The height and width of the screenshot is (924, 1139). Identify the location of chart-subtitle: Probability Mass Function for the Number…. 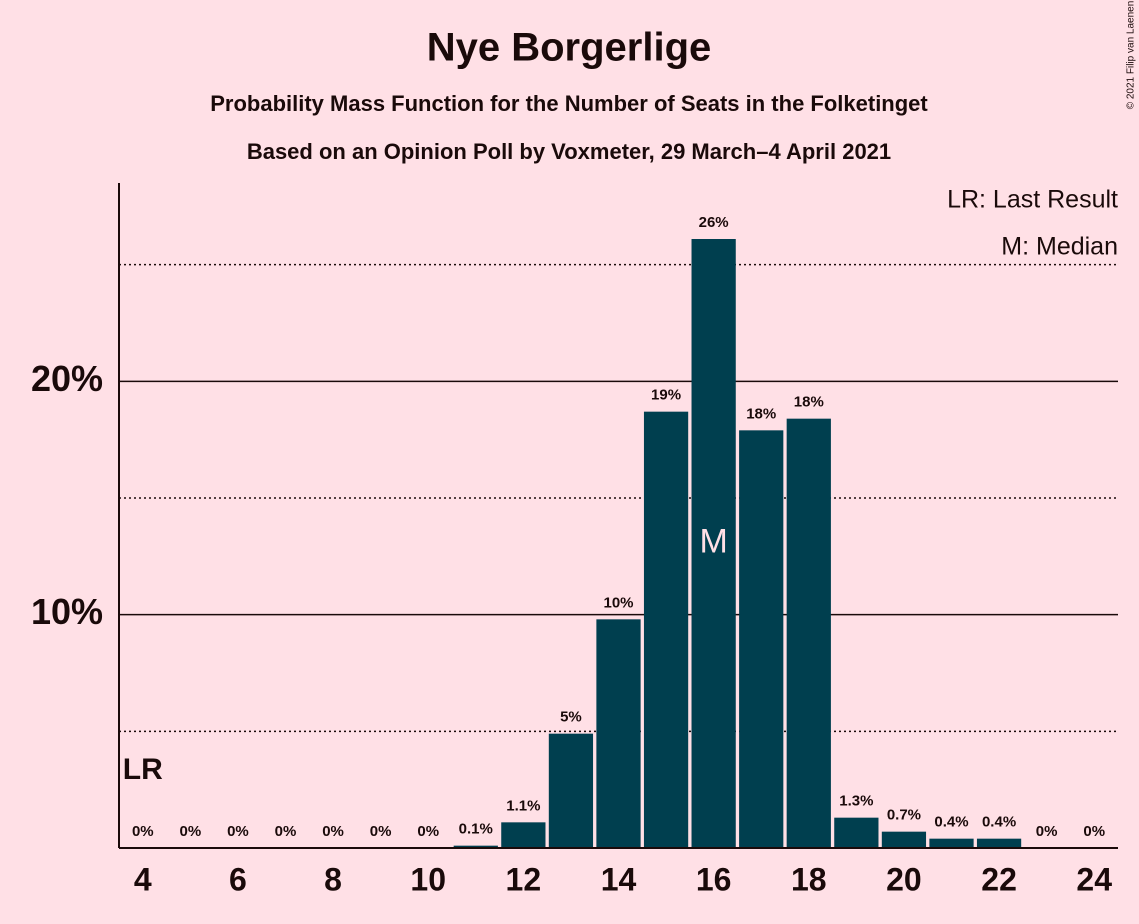
(569, 103).